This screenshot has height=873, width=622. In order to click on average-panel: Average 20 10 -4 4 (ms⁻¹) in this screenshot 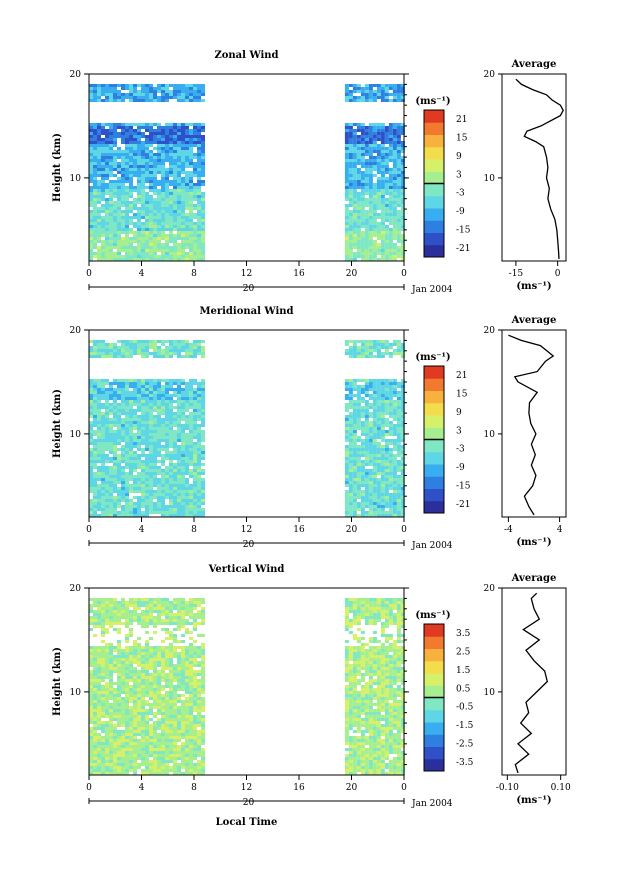, I will do `click(525, 431)`.